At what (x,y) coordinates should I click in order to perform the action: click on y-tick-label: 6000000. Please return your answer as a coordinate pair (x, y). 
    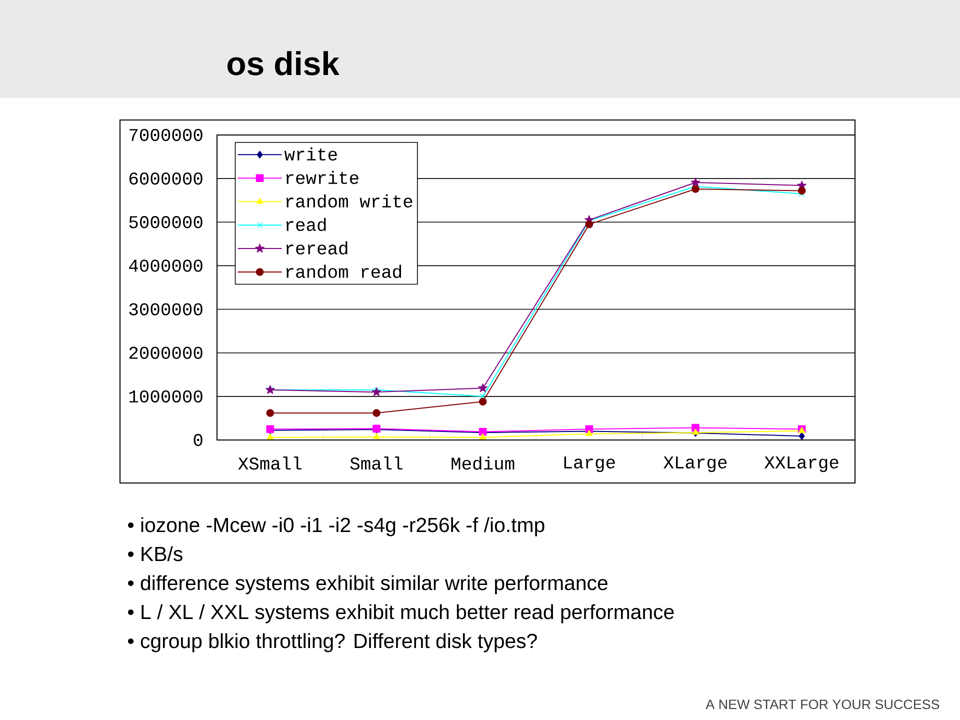
    Looking at the image, I should click on (165, 178).